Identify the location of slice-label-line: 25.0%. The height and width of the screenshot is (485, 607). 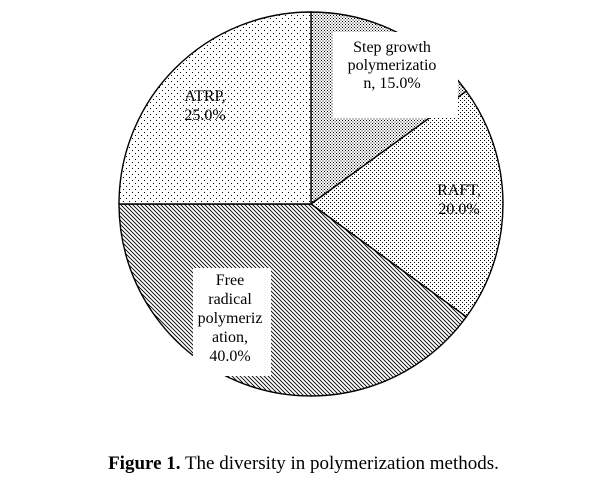
(204, 115).